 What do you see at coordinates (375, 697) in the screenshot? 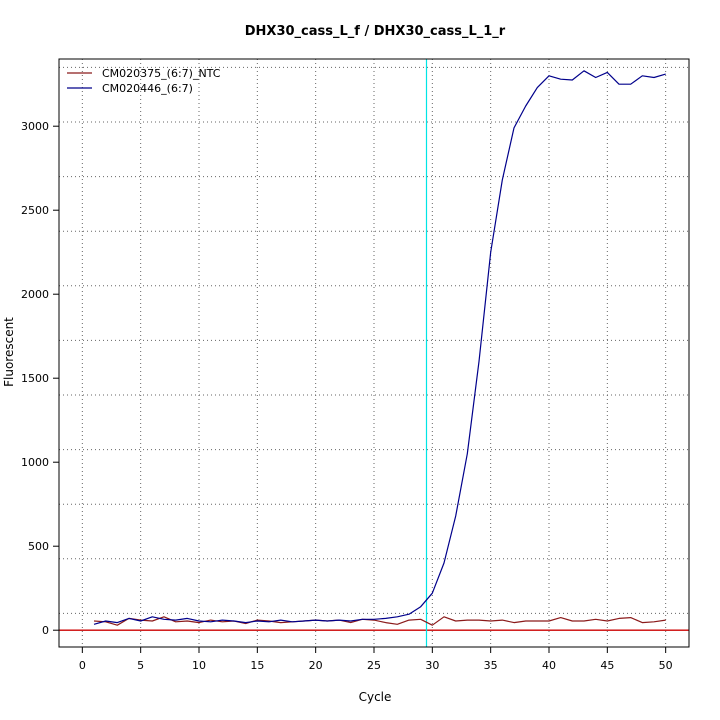
I see `x-axis-label: Cycle` at bounding box center [375, 697].